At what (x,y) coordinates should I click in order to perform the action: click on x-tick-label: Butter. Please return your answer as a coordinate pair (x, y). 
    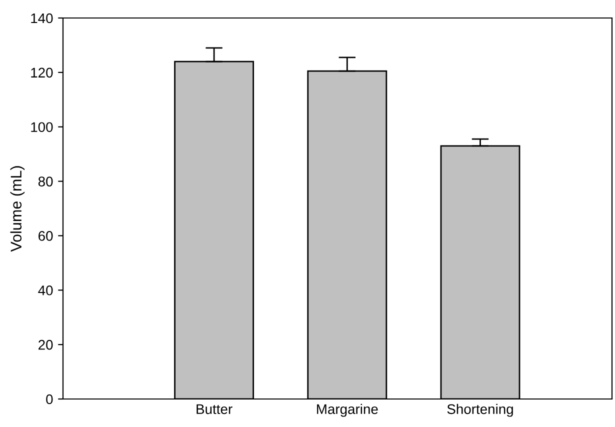
    Looking at the image, I should click on (214, 409).